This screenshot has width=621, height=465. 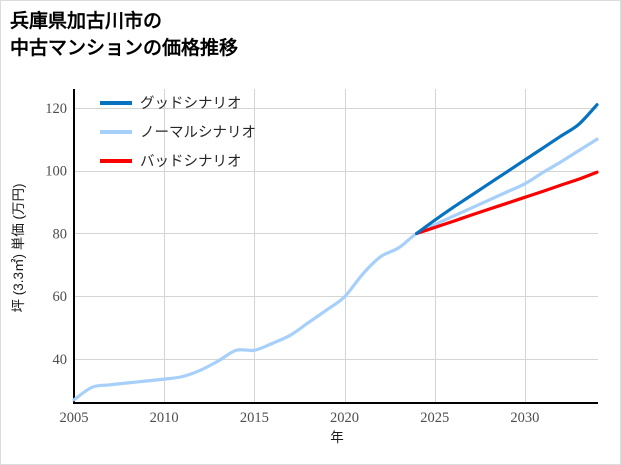 I want to click on chart-title-line-1: 兵庫県加古川市の, so click(x=86, y=21).